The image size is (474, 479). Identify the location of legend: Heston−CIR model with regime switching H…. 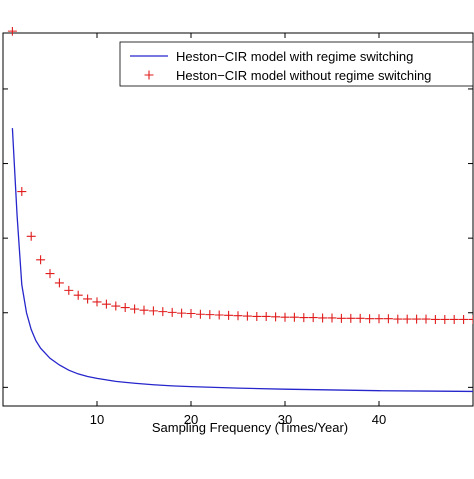
(296, 64).